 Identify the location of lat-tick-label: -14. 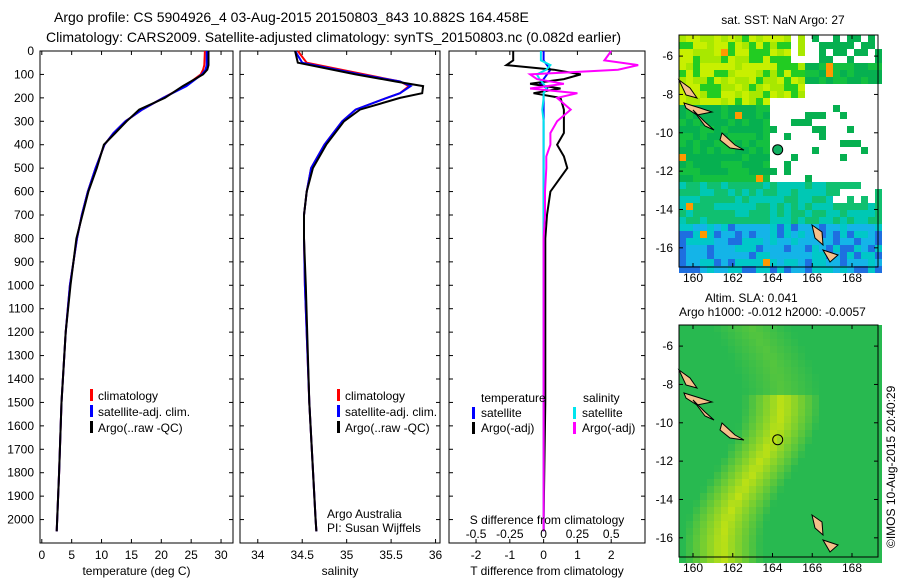
(665, 209).